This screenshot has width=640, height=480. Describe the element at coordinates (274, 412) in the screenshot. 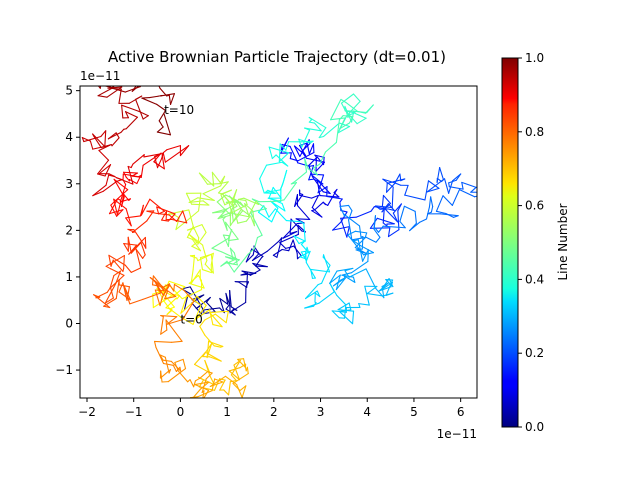

I see `x-tick-label: 2` at that location.